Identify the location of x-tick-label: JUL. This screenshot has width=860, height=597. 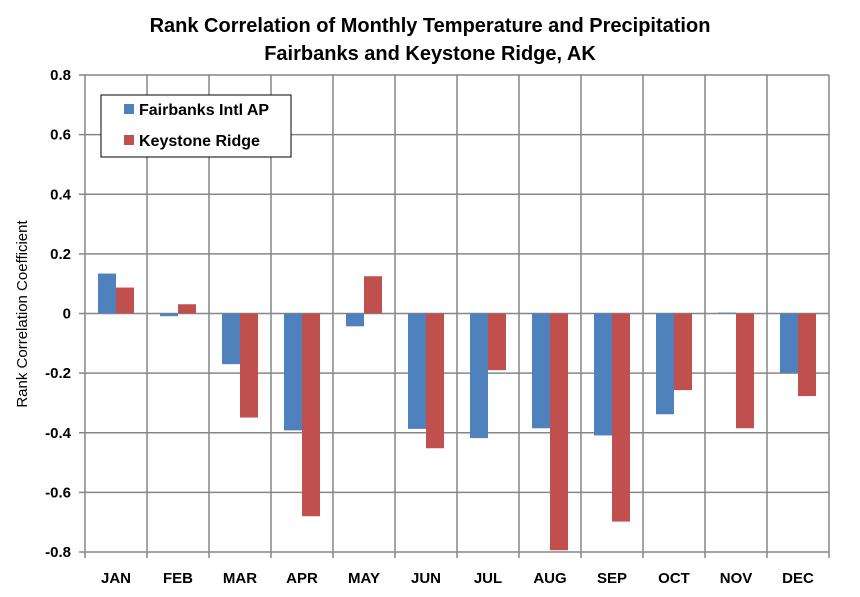
(488, 578).